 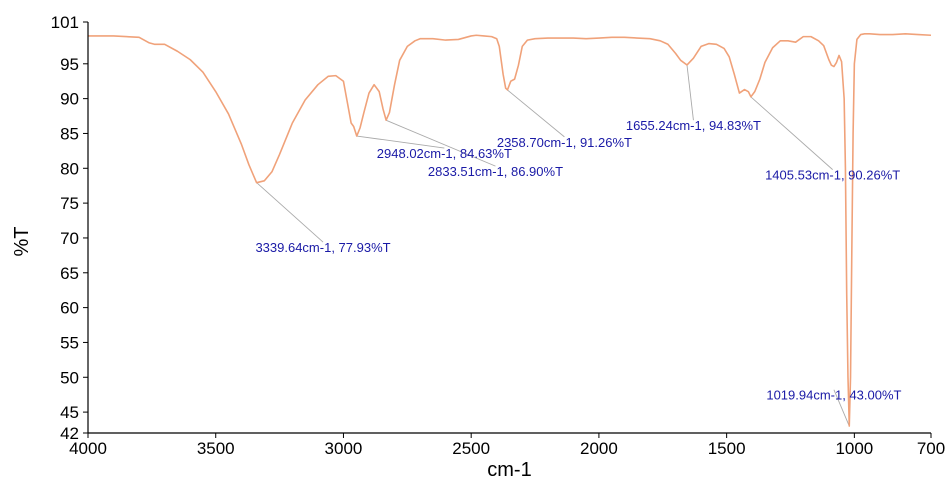 I want to click on y-axis-title: %T, so click(x=22, y=242).